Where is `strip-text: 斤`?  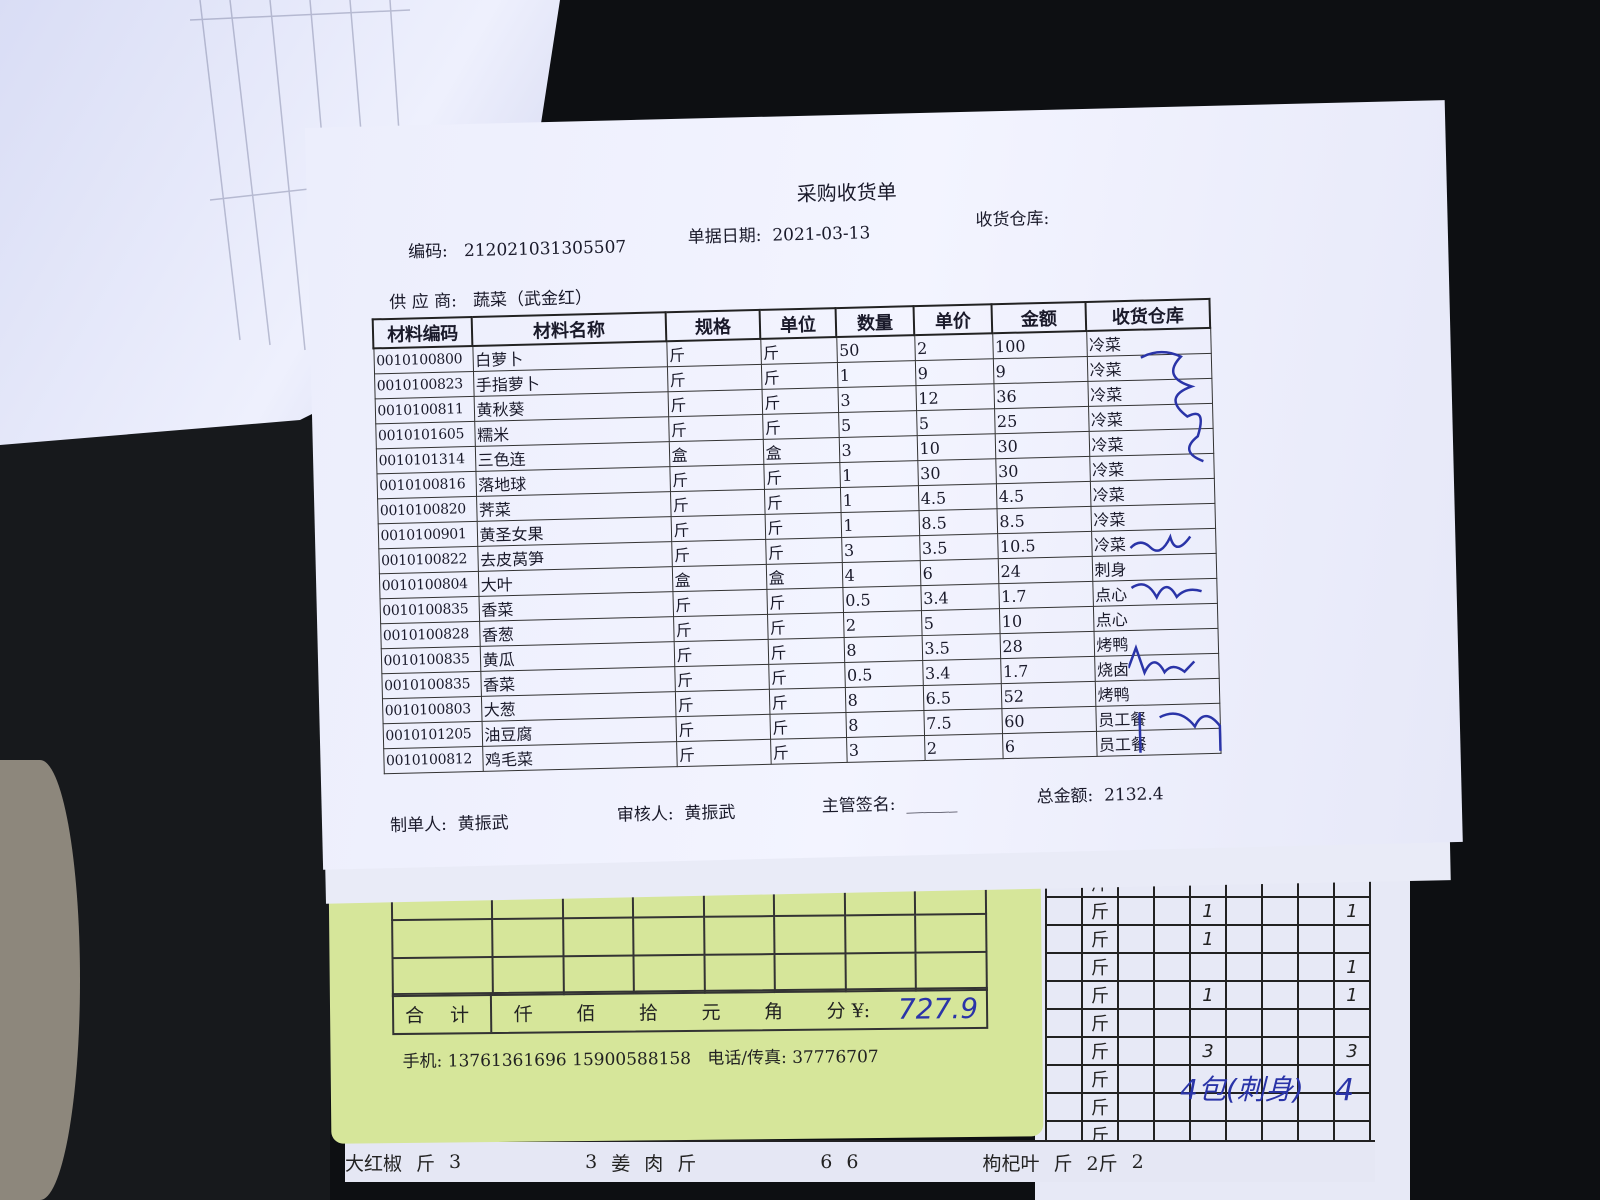 strip-text: 斤 is located at coordinates (687, 1163).